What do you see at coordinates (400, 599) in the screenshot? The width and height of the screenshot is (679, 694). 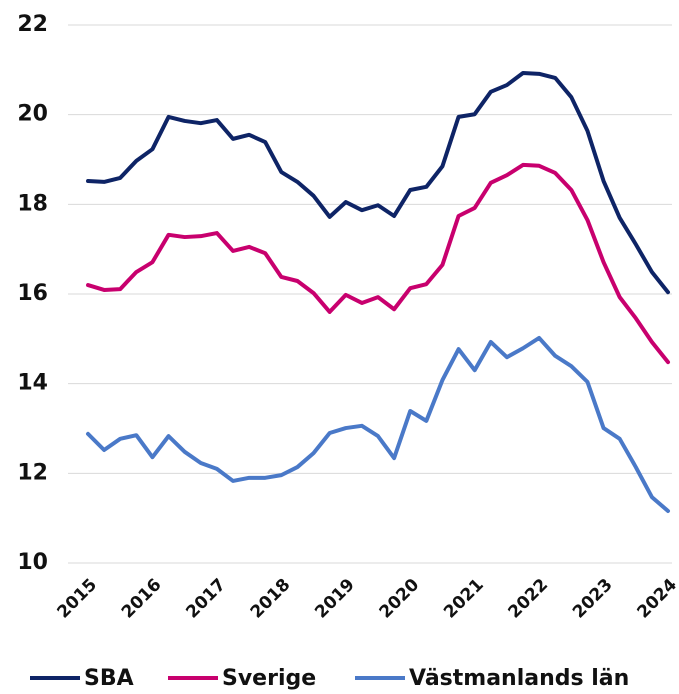 I see `x-tick-label: 2020` at bounding box center [400, 599].